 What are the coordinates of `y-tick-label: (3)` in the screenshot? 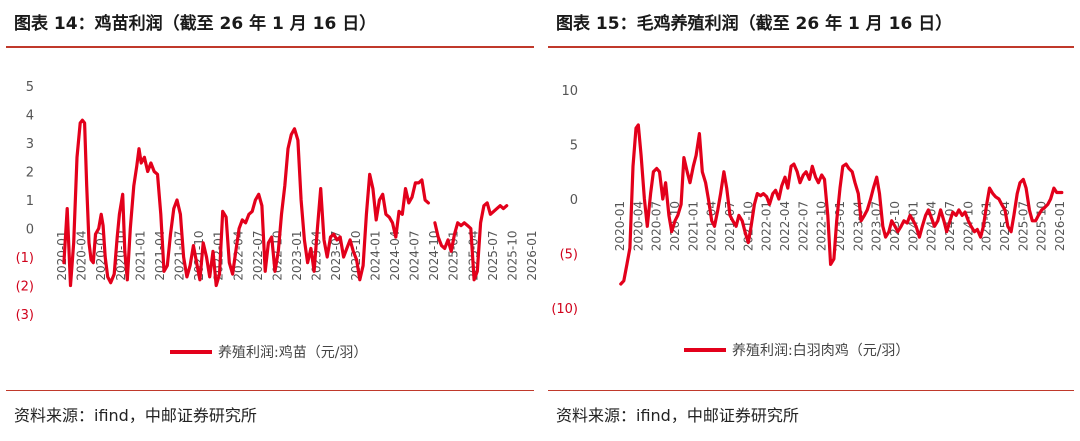 It's located at (25, 315).